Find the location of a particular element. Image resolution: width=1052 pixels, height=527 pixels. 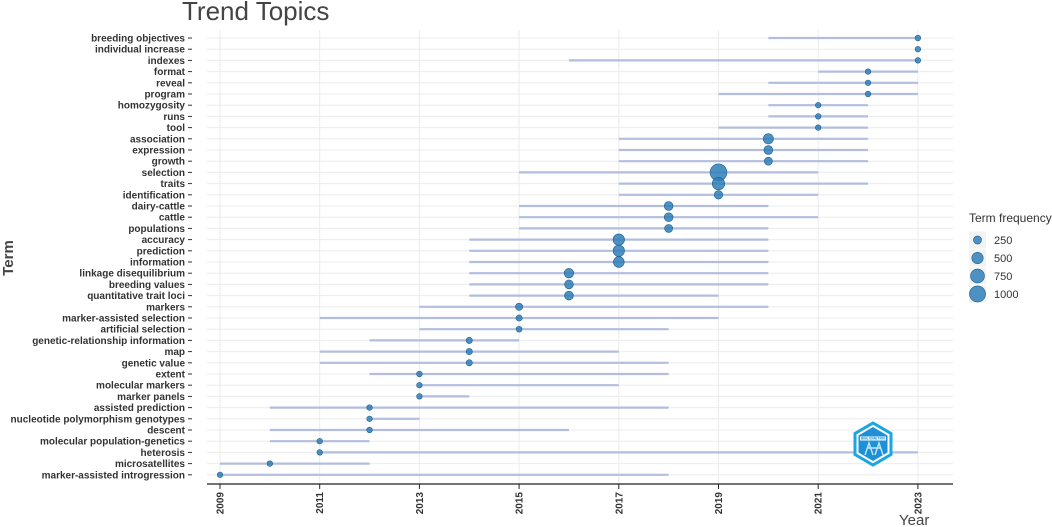

chart-title: Trend Topics is located at coordinates (256, 13).